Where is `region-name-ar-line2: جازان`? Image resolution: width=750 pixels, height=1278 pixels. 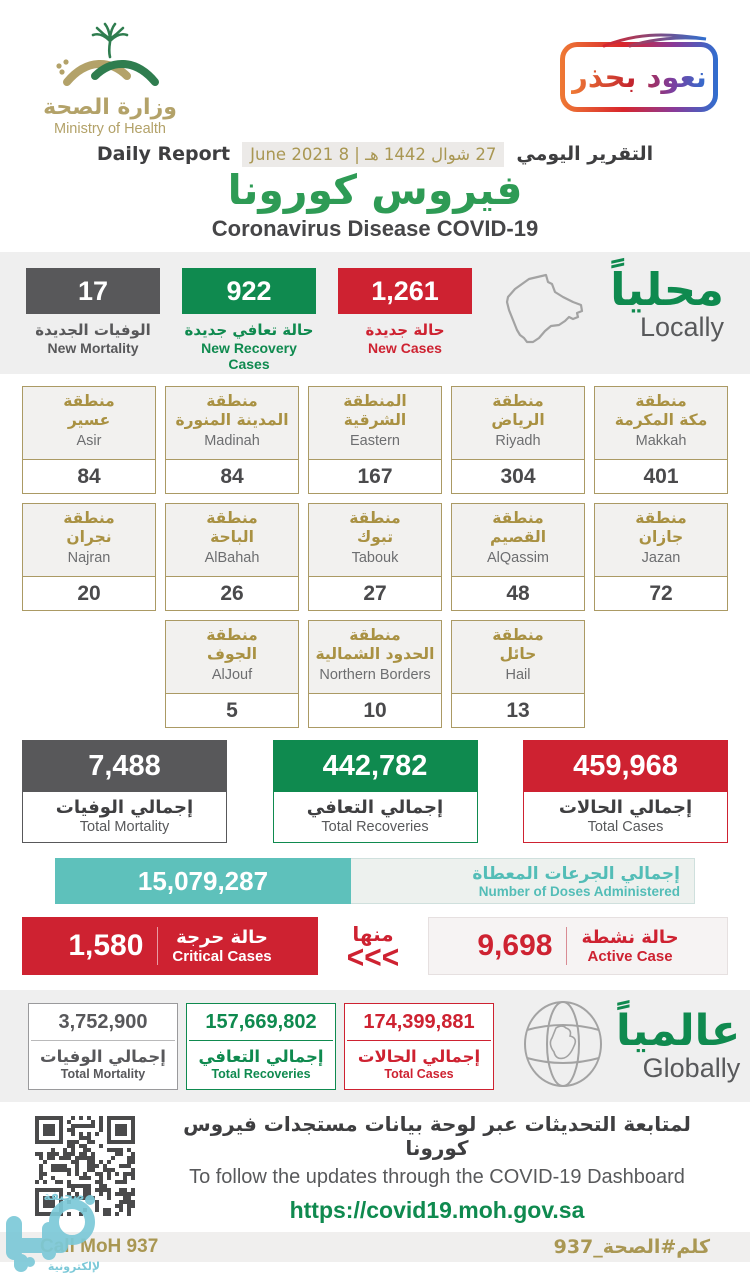 region-name-ar-line2: جازان is located at coordinates (661, 537).